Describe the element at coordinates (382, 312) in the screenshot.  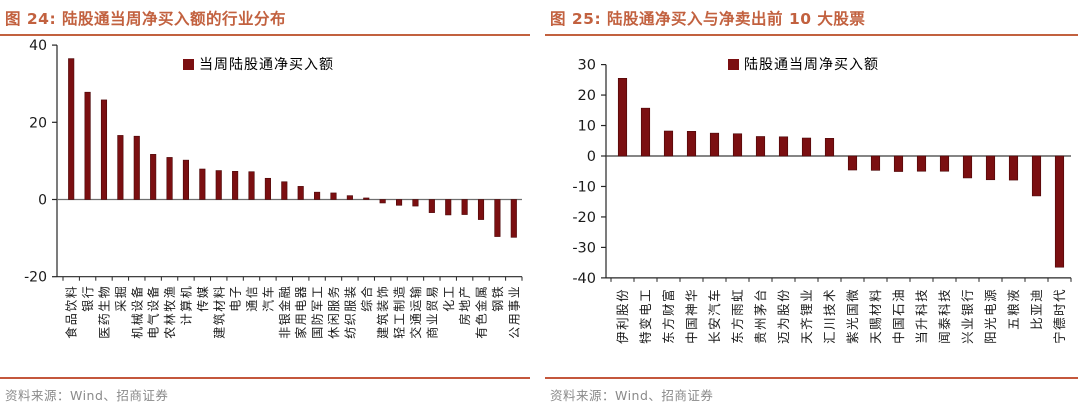
I see `x-category-label: 建筑装饰` at that location.